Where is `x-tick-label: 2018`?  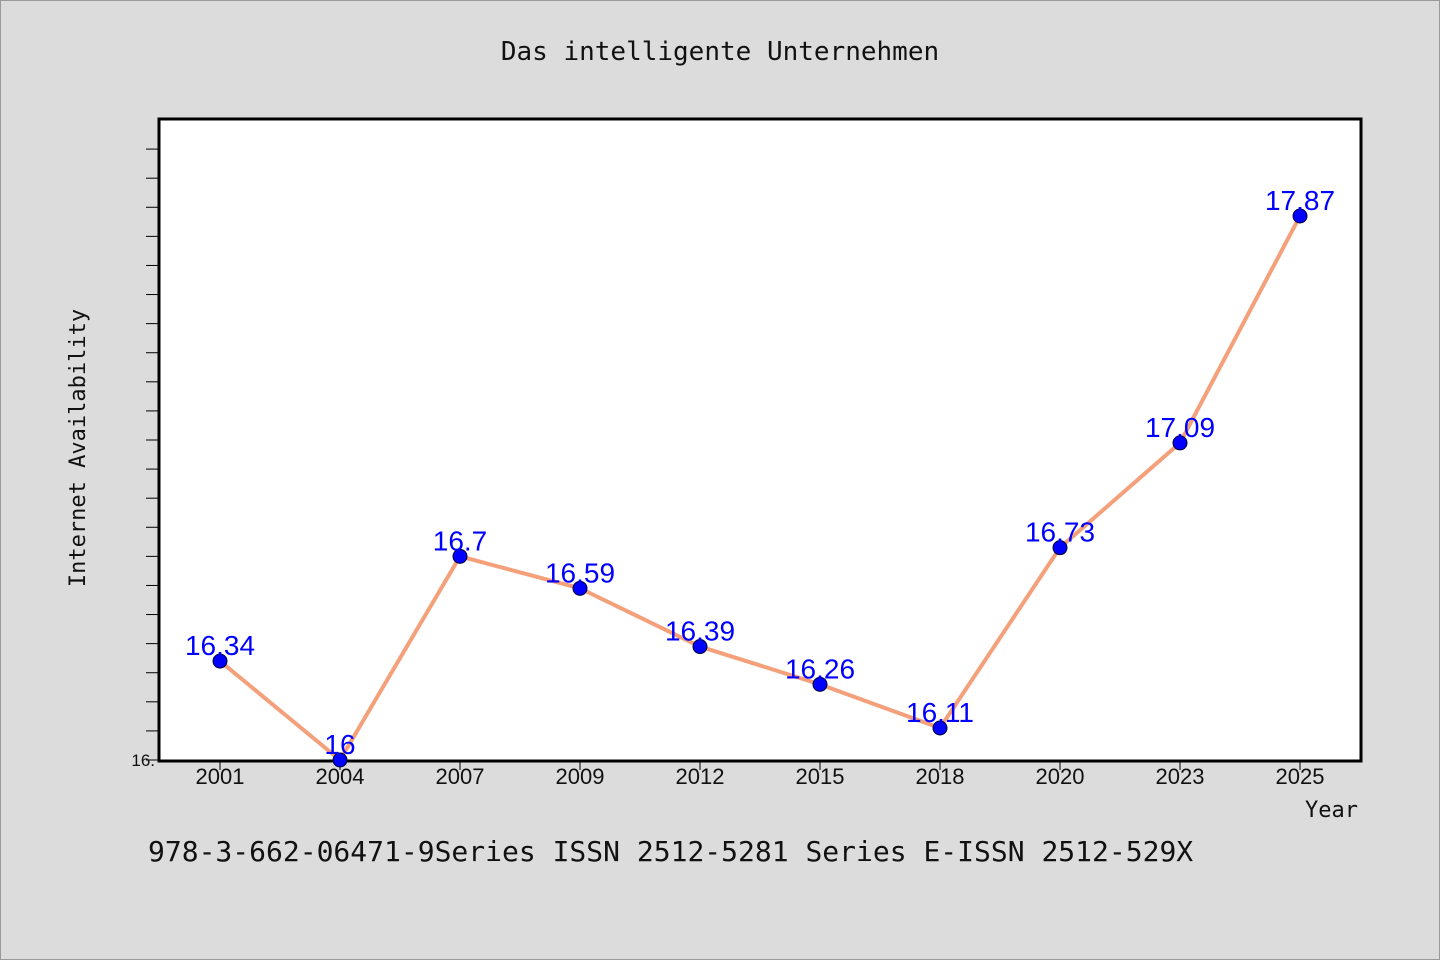 x-tick-label: 2018 is located at coordinates (940, 776).